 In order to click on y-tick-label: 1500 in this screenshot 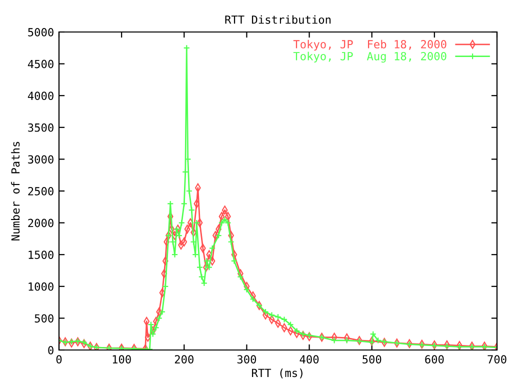, I will do `click(41, 255)`.